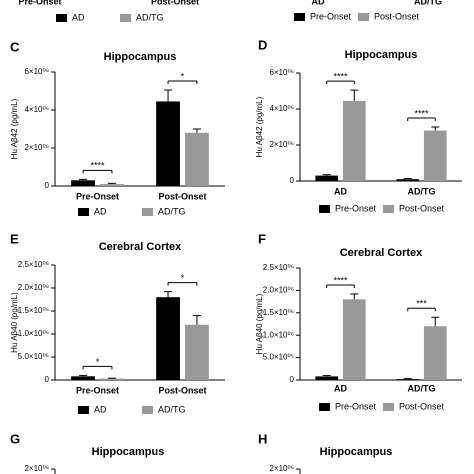 The height and width of the screenshot is (474, 474). I want to click on panel-label: E, so click(14, 238).